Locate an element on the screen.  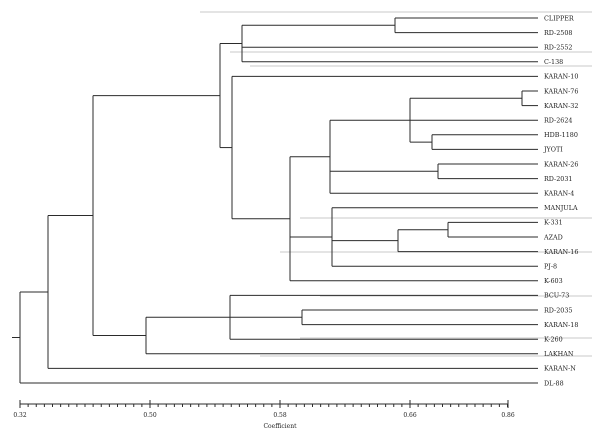
leaf-label: KARAN-10 is located at coordinates (561, 77).